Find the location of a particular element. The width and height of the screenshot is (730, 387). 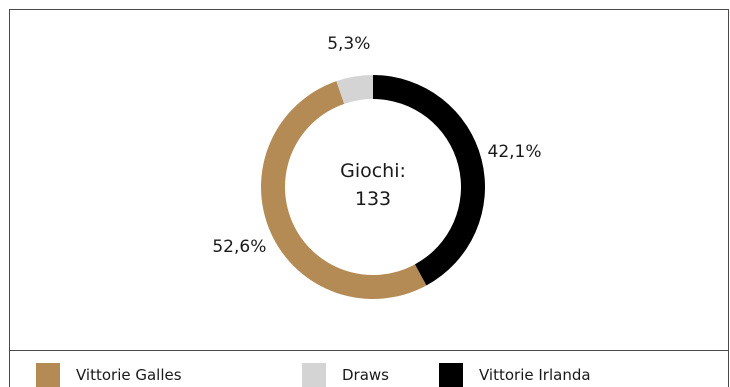

legend: Vittorie Galles Draws Vittorie Irlanda is located at coordinates (369, 369).